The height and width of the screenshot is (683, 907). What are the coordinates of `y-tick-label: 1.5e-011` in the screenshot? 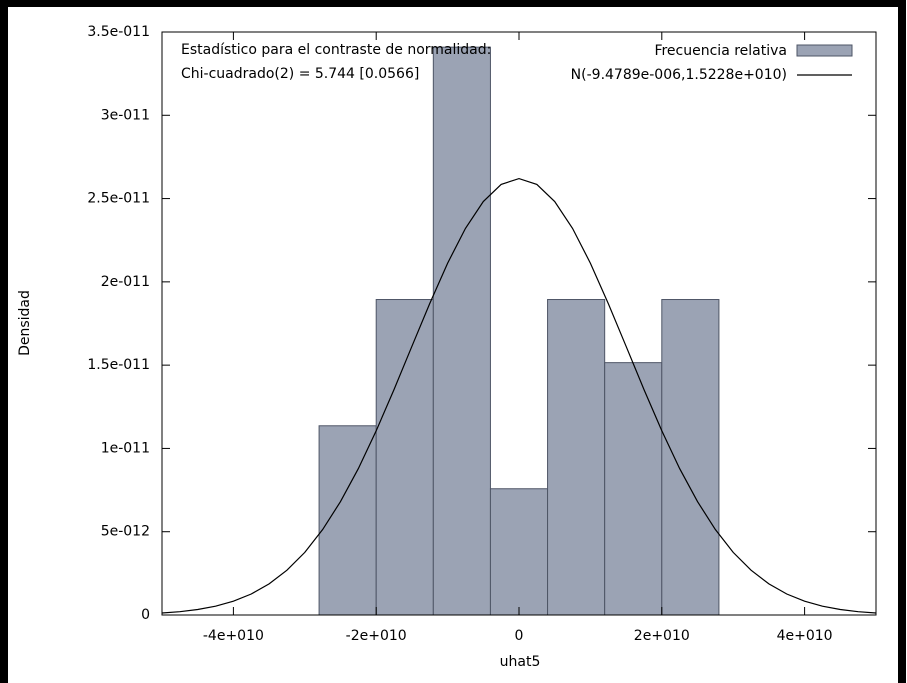 It's located at (118, 365).